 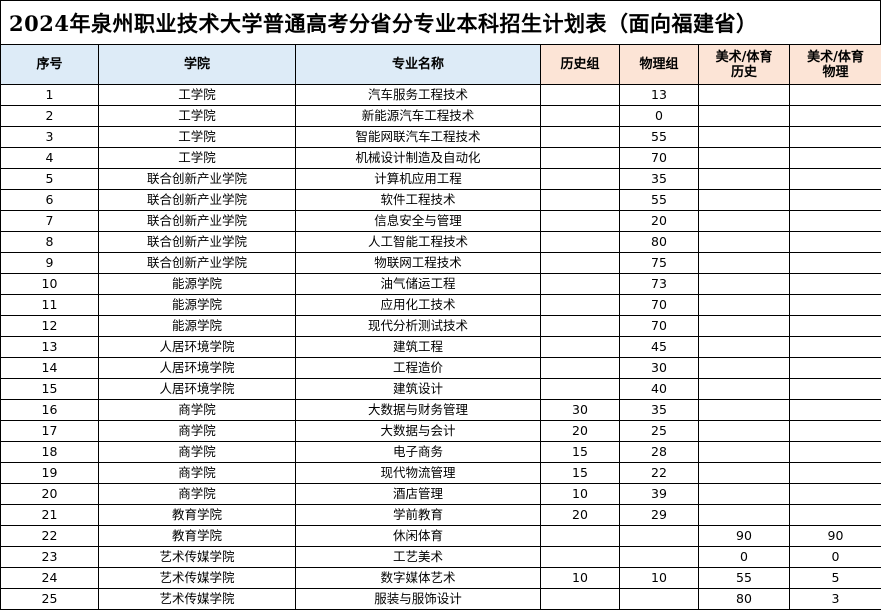 I want to click on table-row: 21 教育学院 学前教育 20 29, so click(x=440, y=515).